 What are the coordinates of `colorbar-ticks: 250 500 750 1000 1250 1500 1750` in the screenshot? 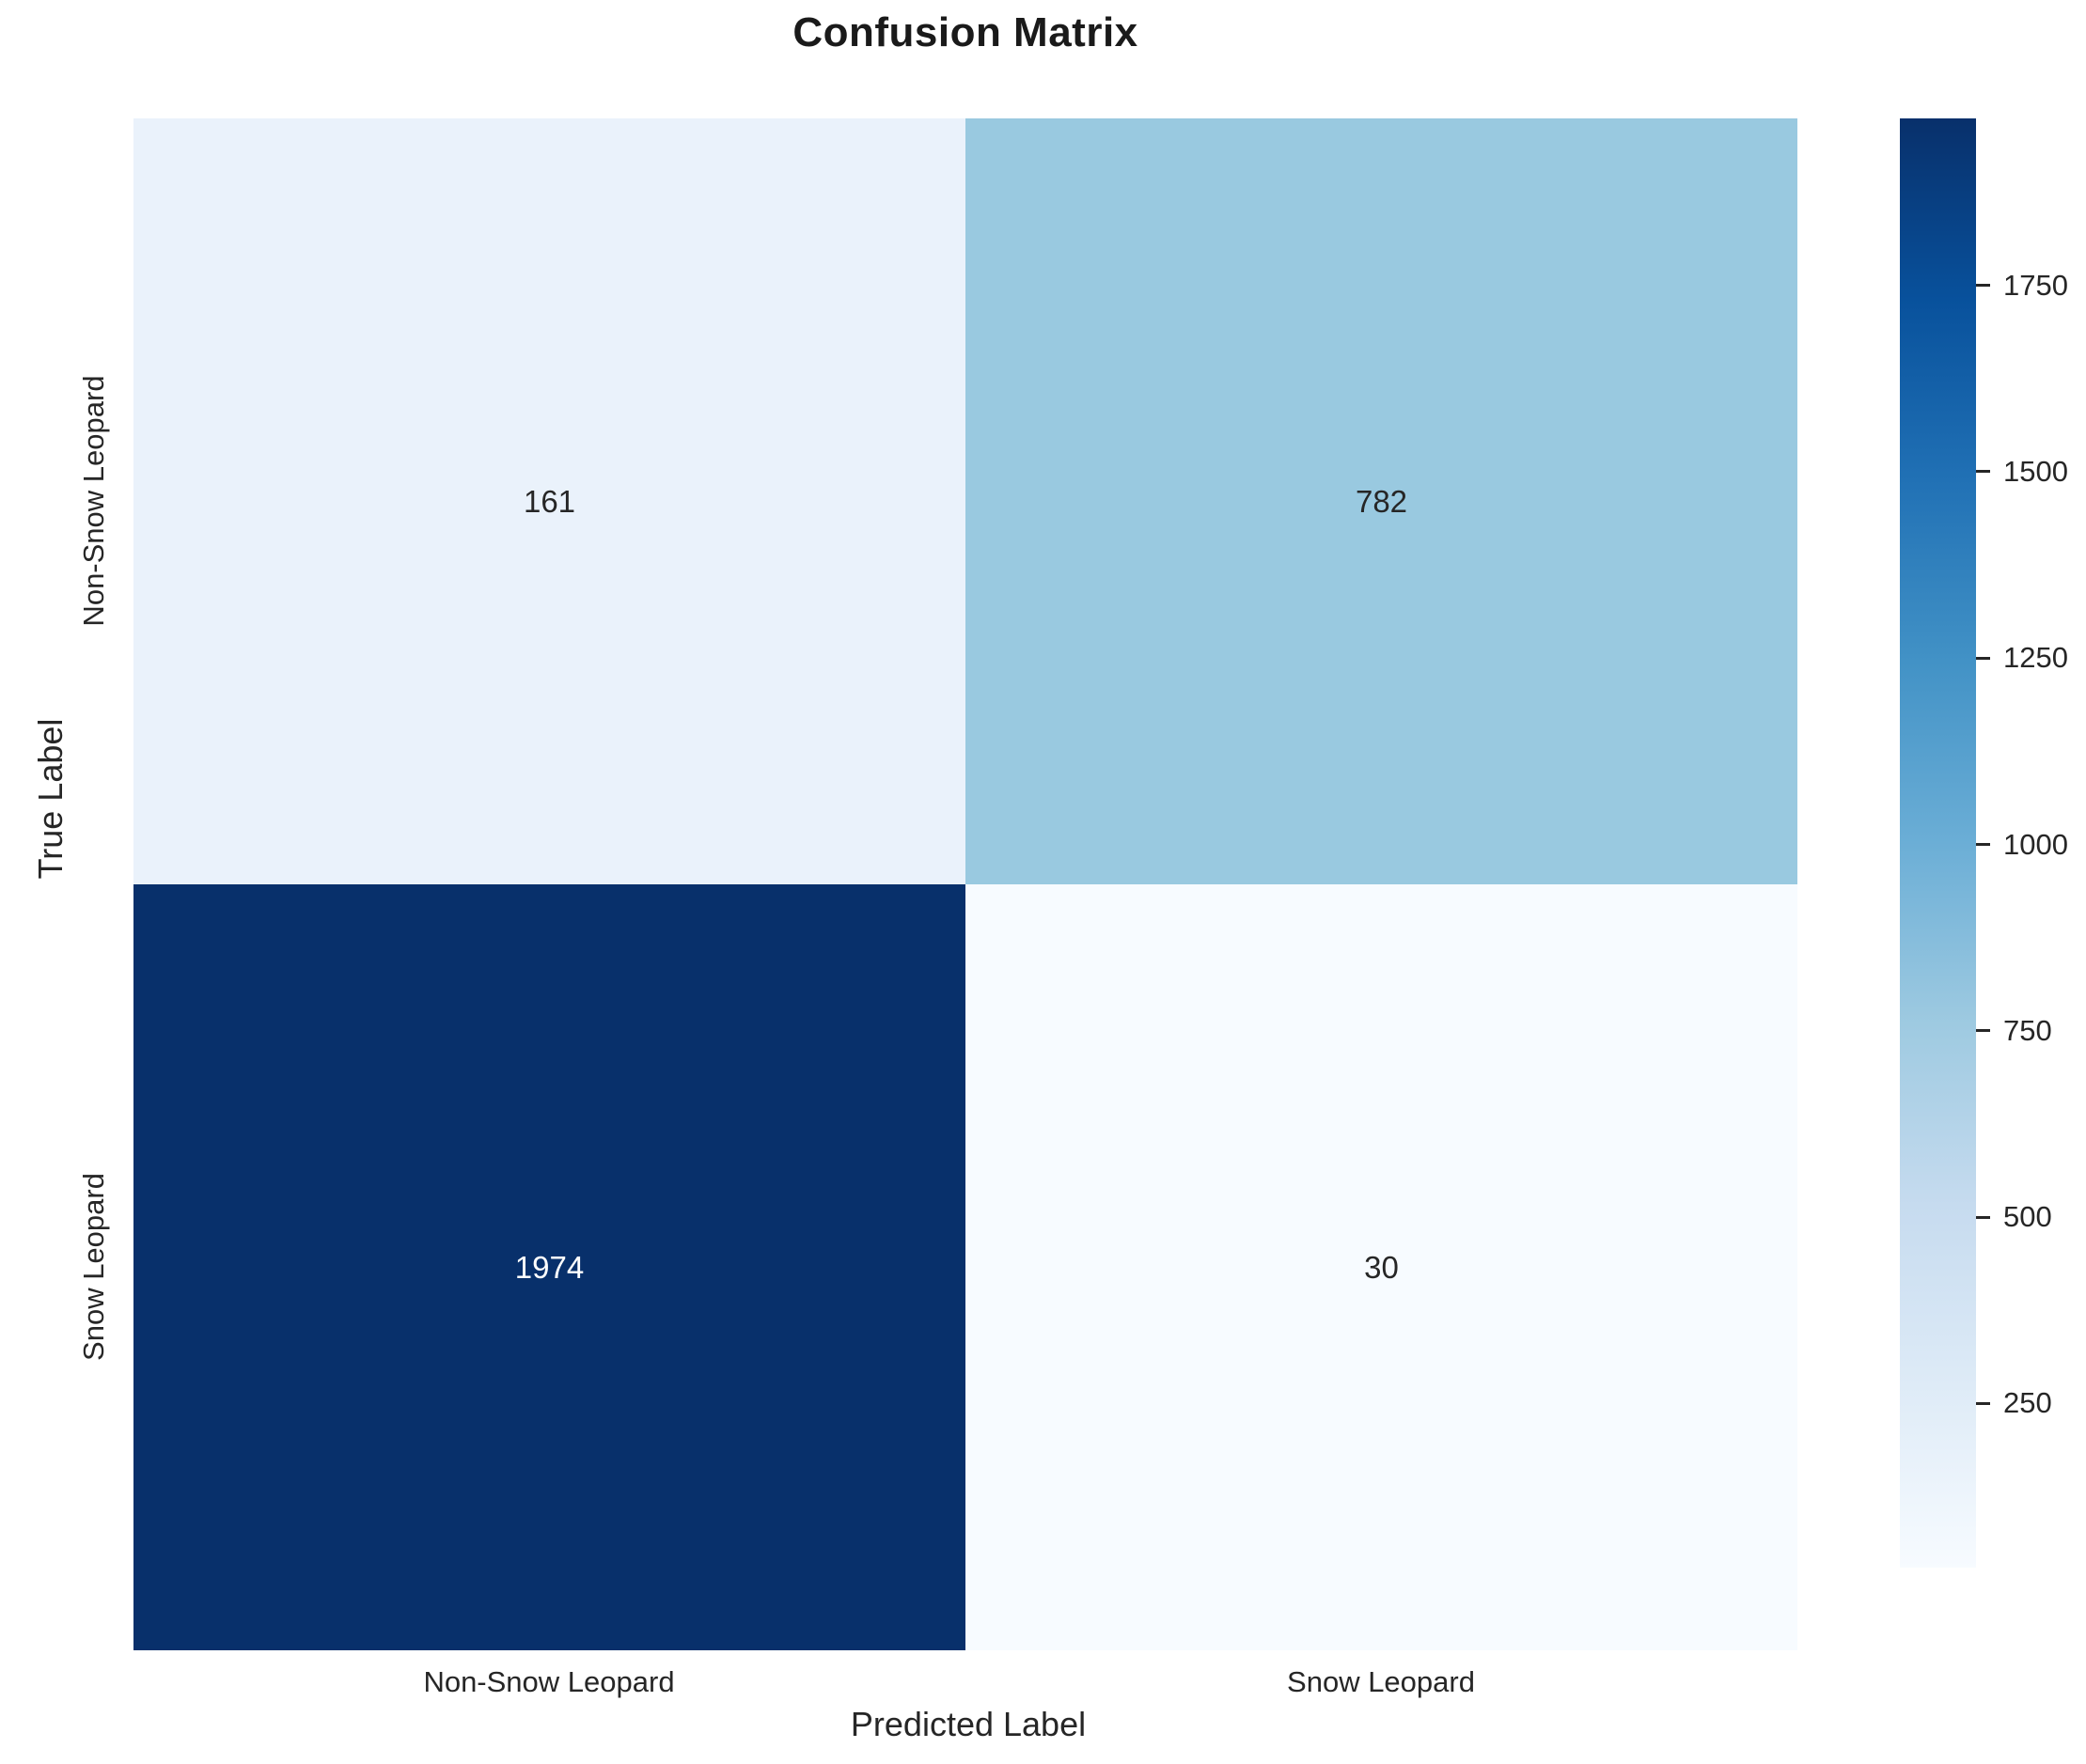 It's located at (2031, 843).